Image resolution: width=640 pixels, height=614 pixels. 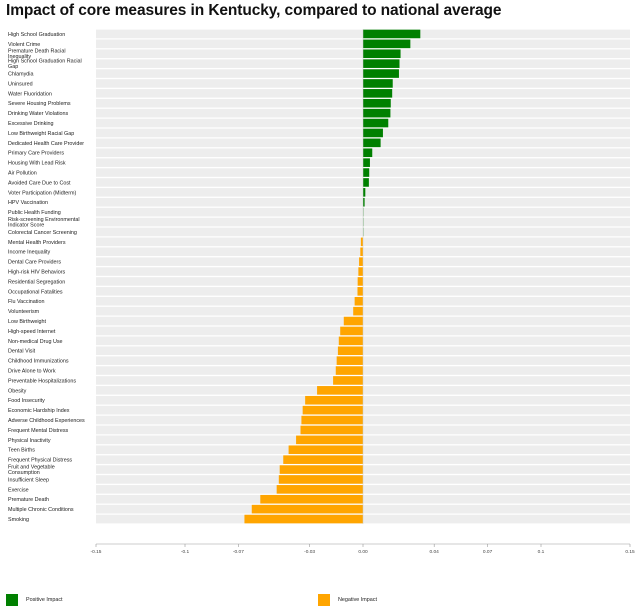 I want to click on category-label: Air Pollution, so click(x=22, y=173).